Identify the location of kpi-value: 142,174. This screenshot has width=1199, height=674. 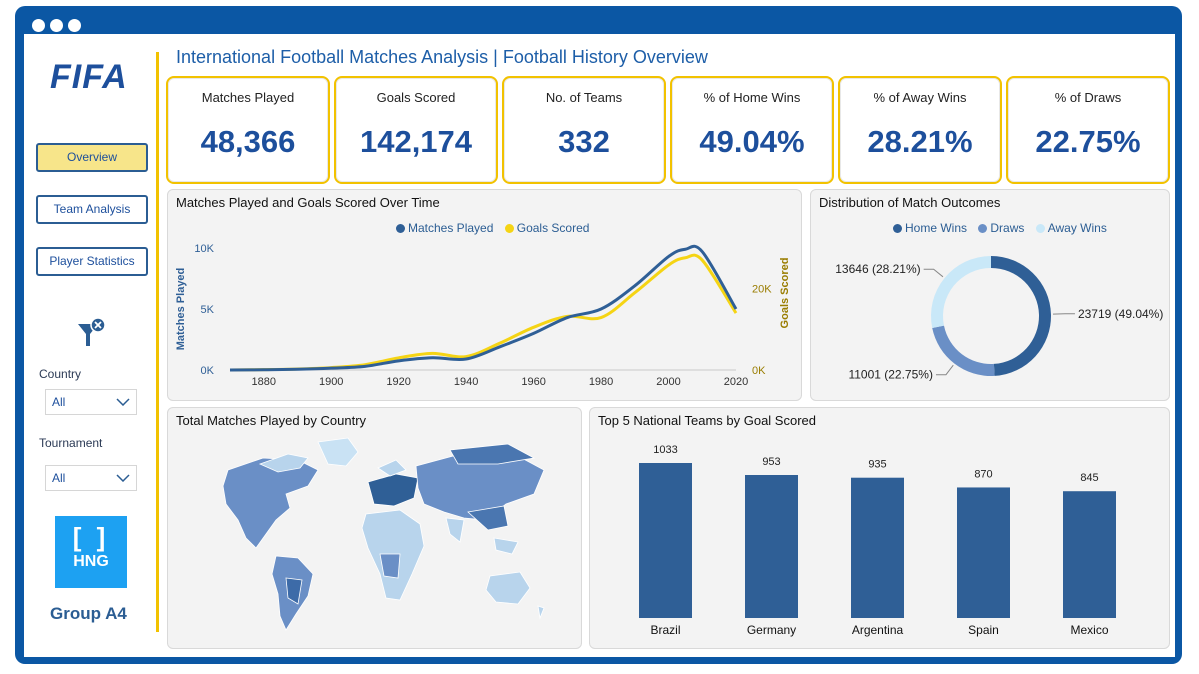
(416, 141).